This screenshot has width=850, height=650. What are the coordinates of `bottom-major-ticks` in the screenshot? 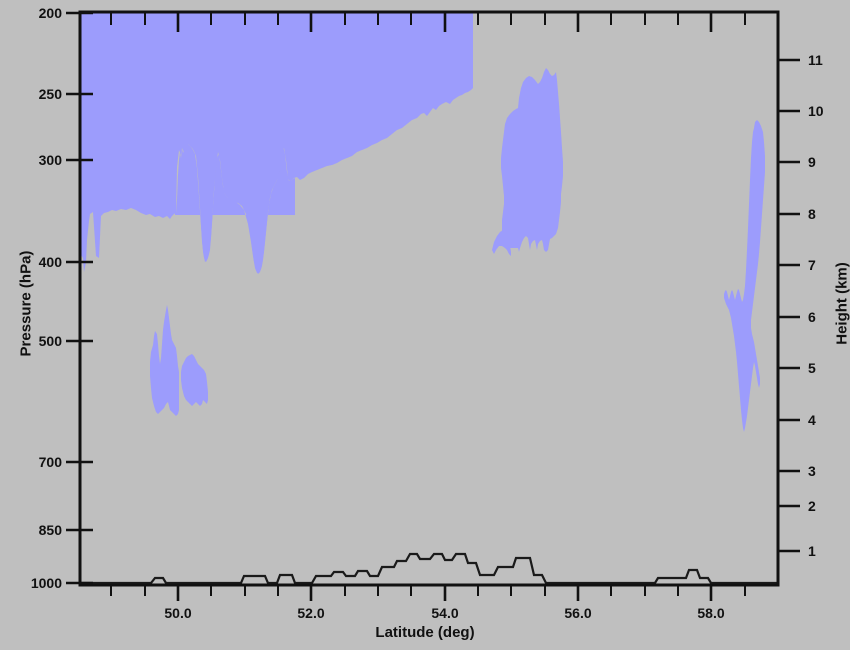 It's located at (444, 593).